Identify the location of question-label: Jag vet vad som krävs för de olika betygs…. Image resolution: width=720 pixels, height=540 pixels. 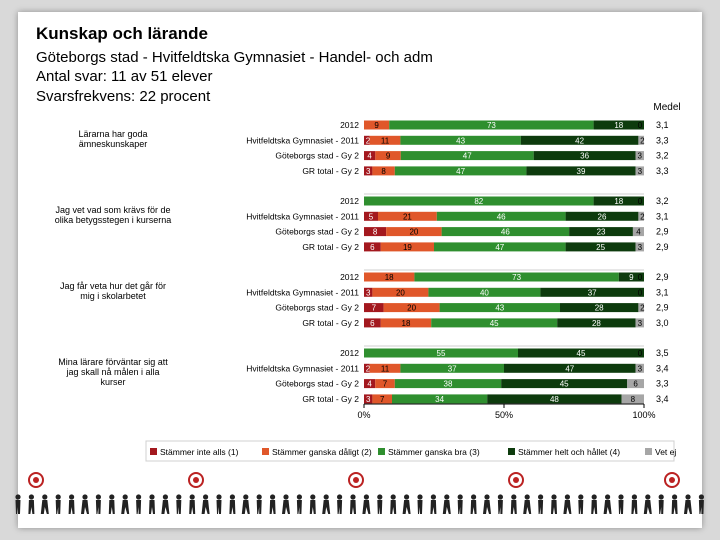
(113, 215).